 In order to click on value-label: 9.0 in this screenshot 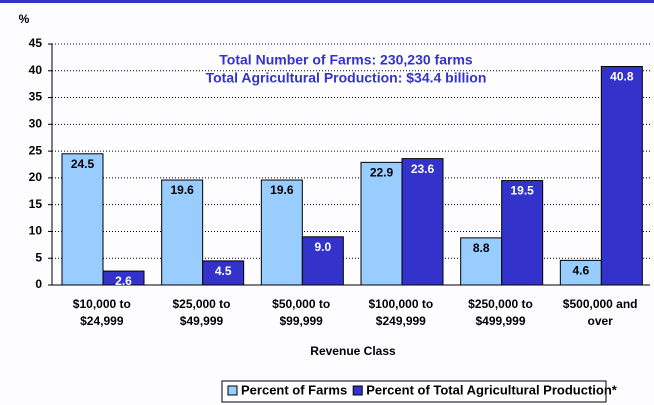, I will do `click(322, 247)`.